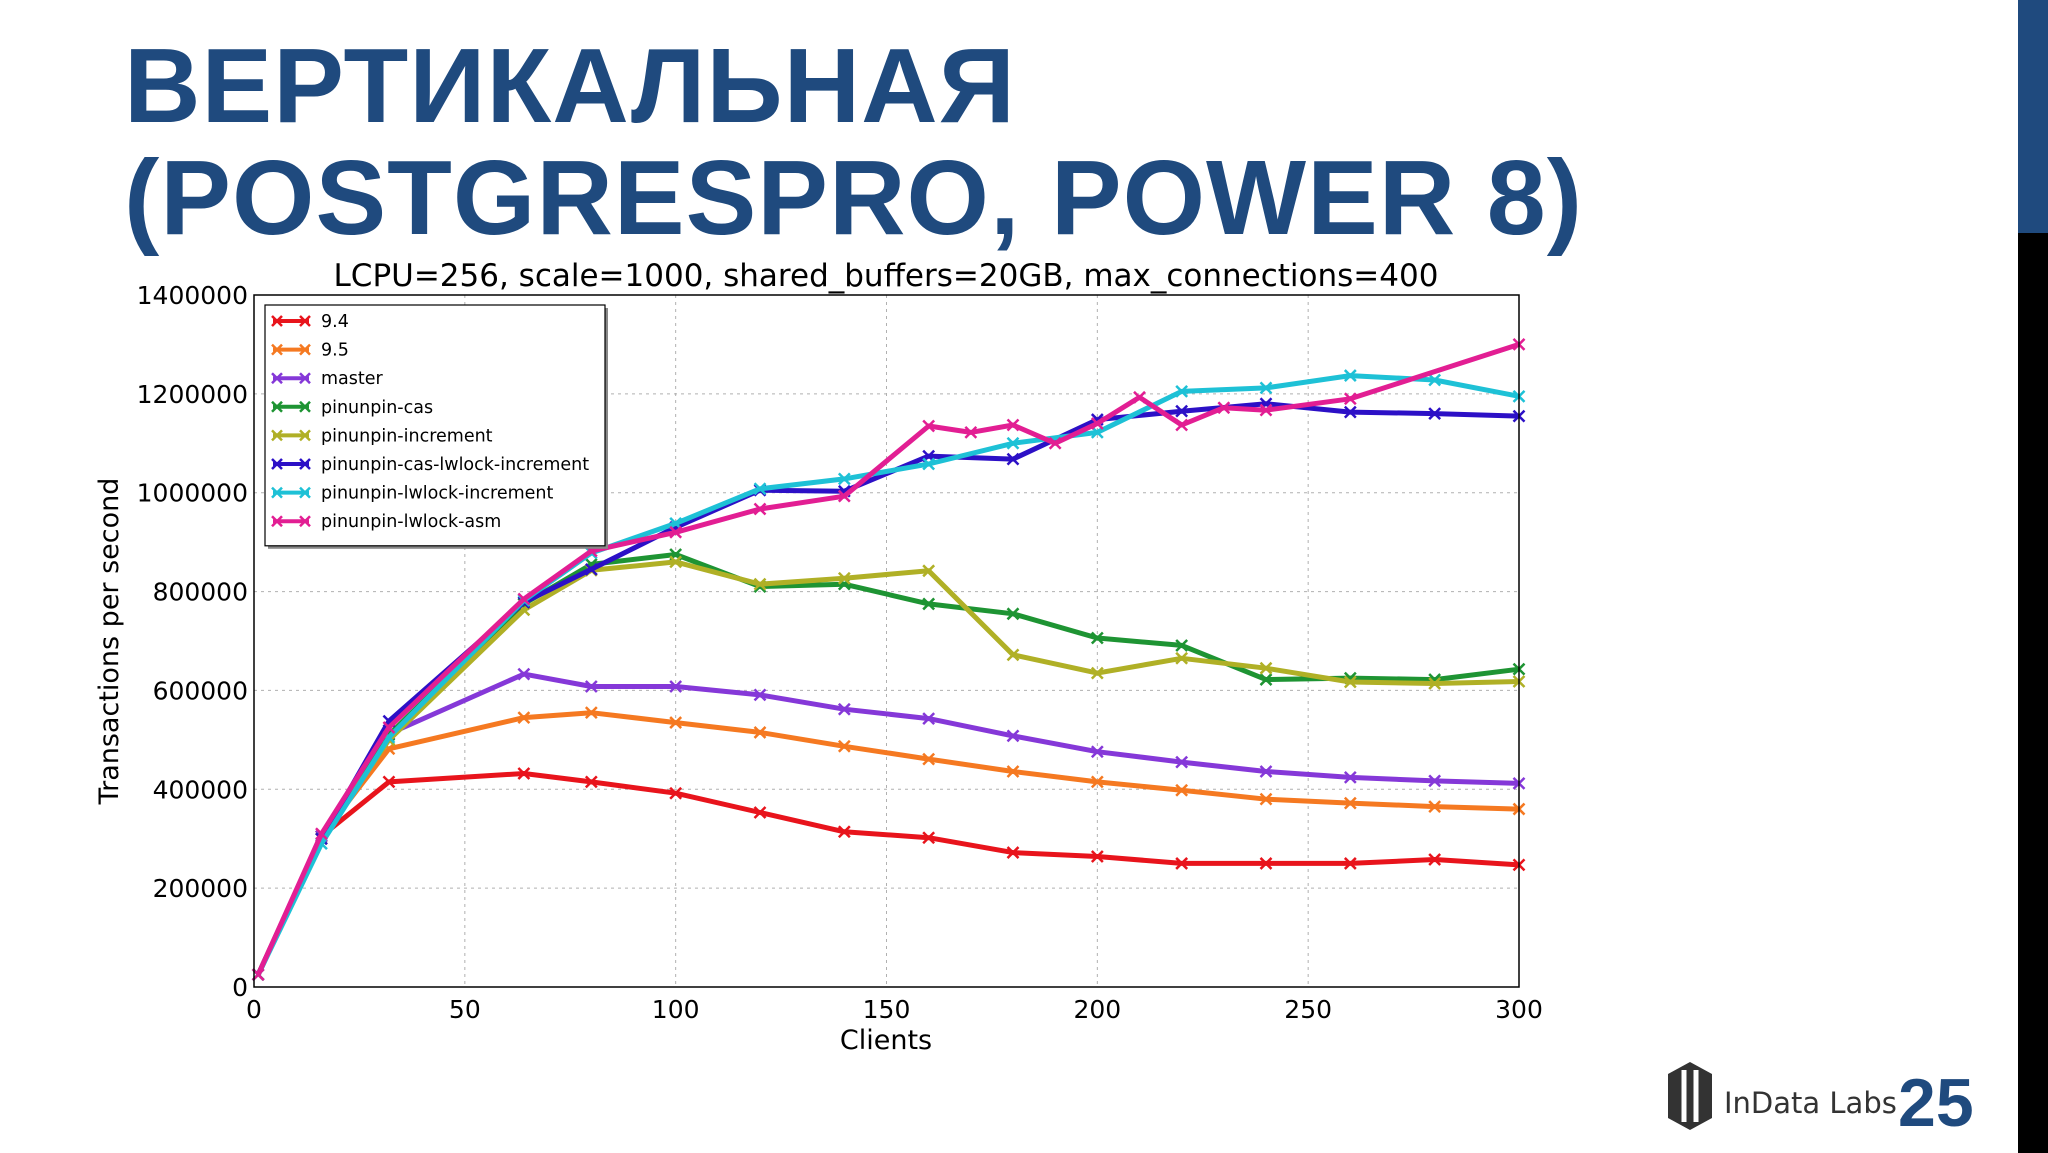  I want to click on logo-text: InData Labs, so click(1810, 1103).